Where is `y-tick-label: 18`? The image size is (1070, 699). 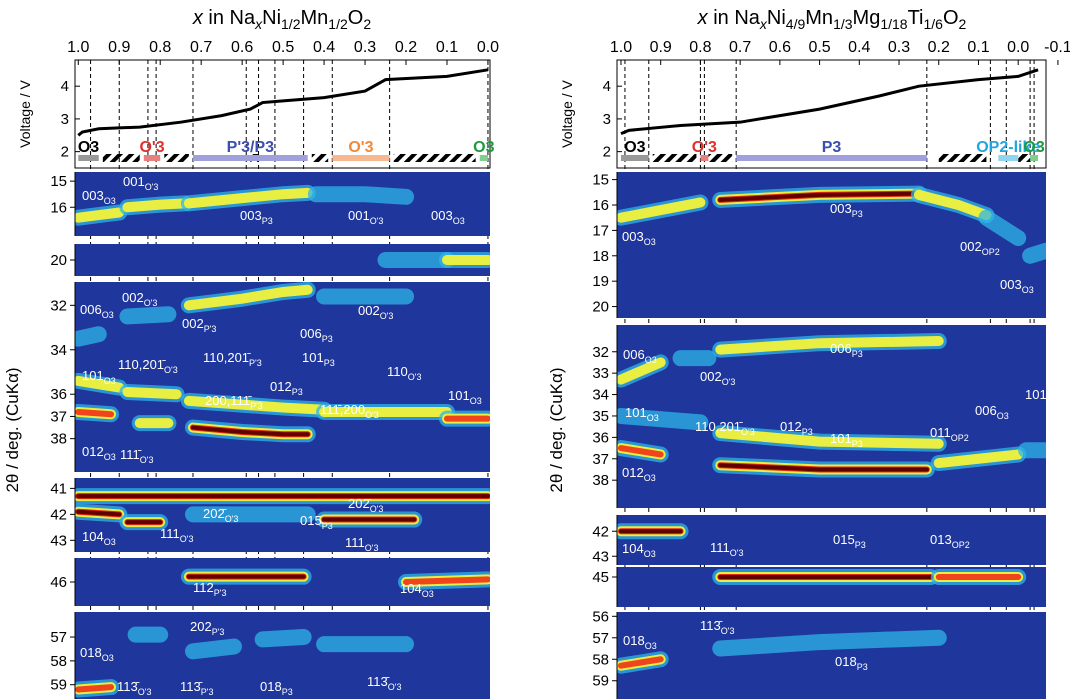
y-tick-label: 18 is located at coordinates (600, 256).